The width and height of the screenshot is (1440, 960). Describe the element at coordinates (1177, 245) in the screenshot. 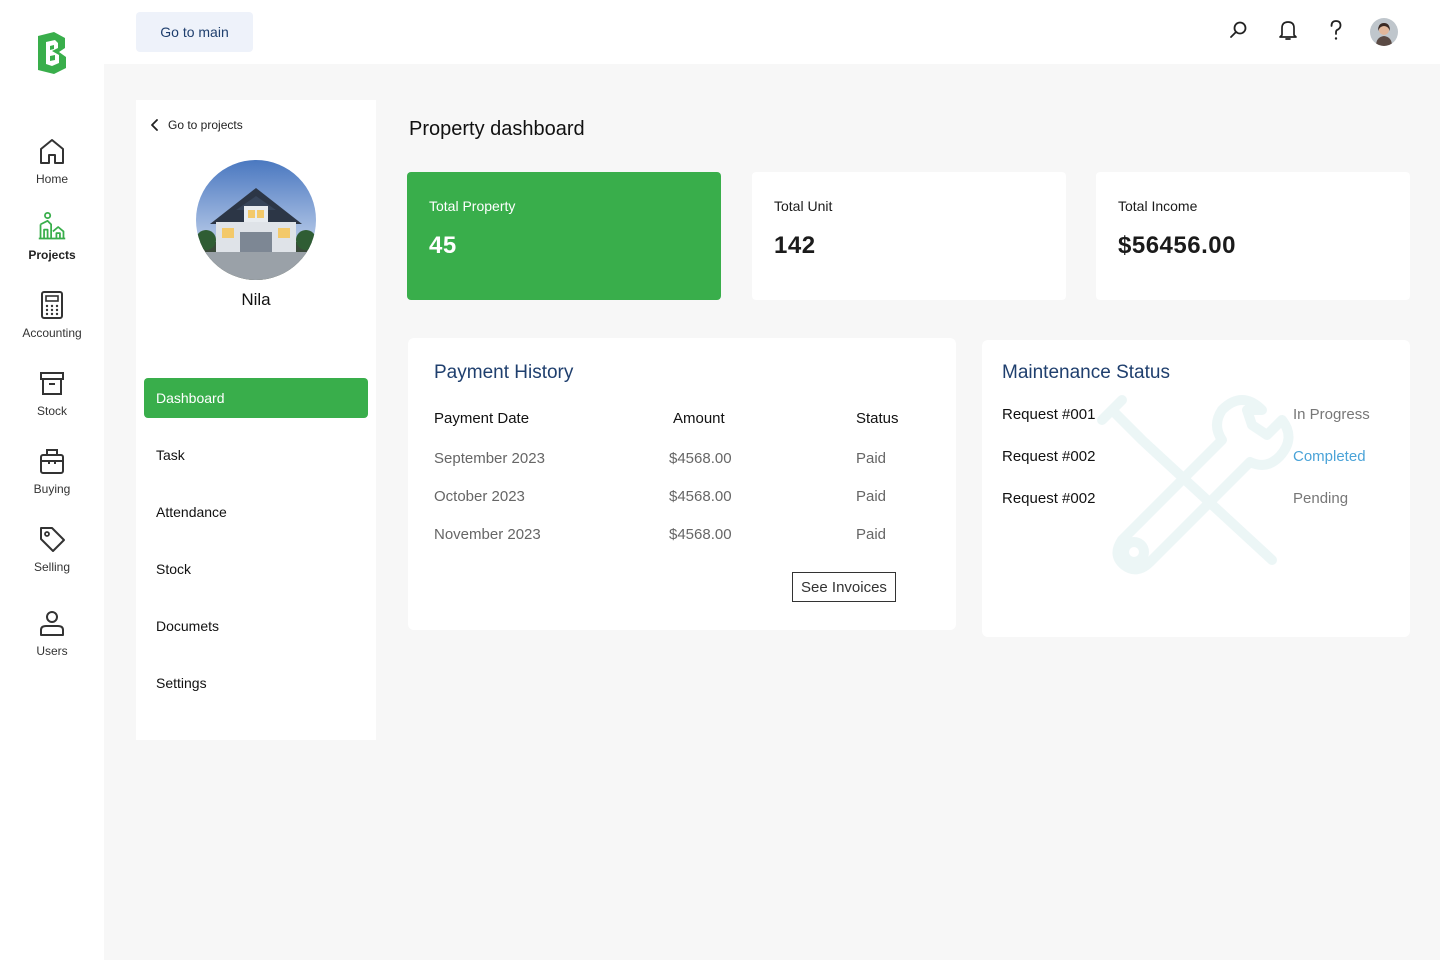

I see `stat-value: $56456.00` at that location.